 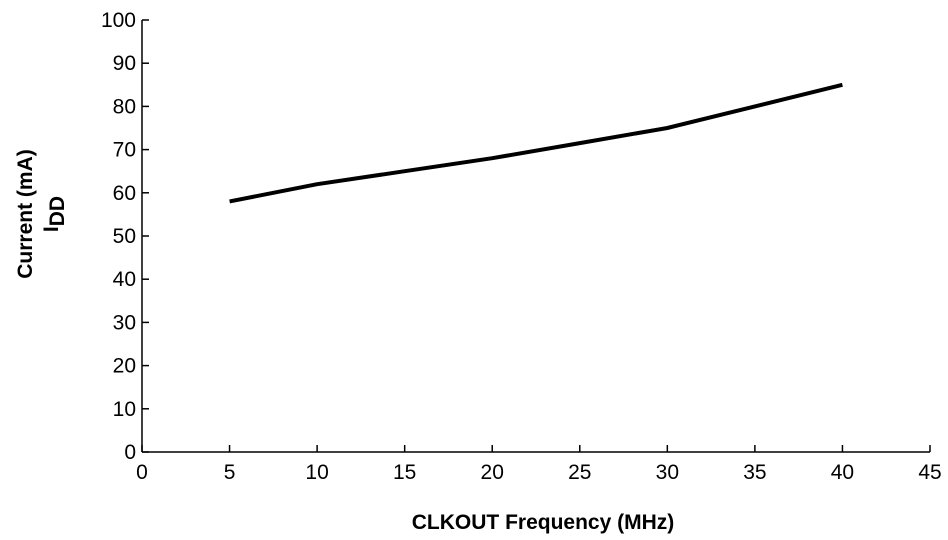 I want to click on x-tick-label: 5, so click(x=230, y=472).